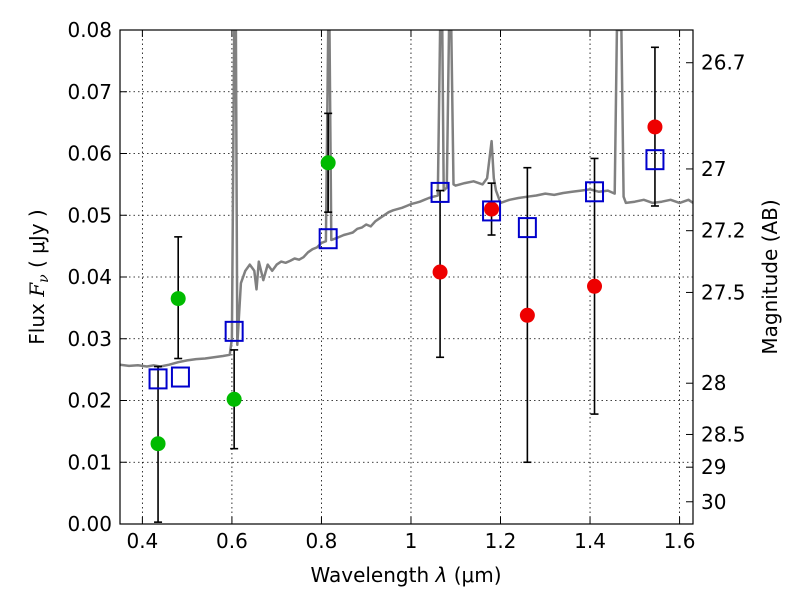 The image size is (800, 600). What do you see at coordinates (89, 524) in the screenshot?
I see `y-tick-label: 0.00` at bounding box center [89, 524].